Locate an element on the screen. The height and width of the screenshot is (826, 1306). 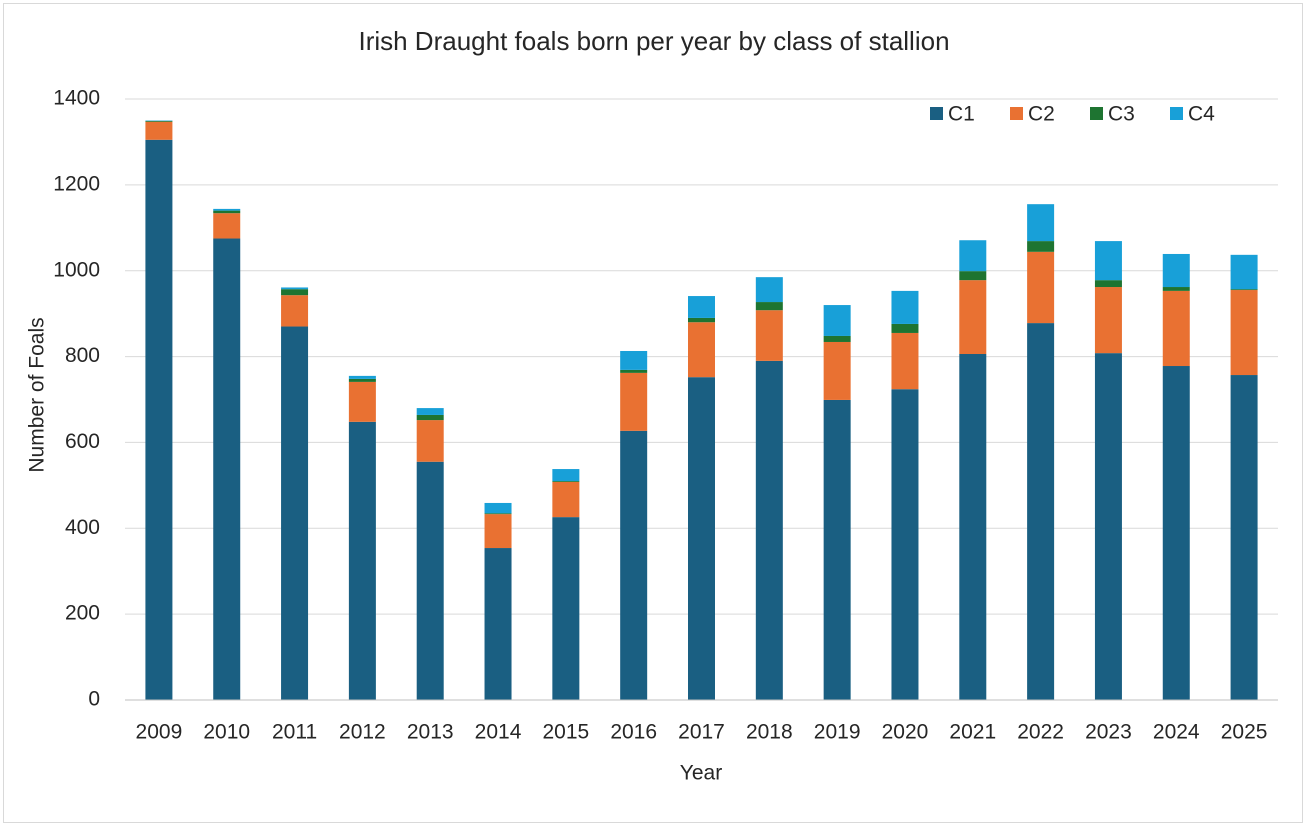
x-tick-label: 2018 is located at coordinates (769, 732).